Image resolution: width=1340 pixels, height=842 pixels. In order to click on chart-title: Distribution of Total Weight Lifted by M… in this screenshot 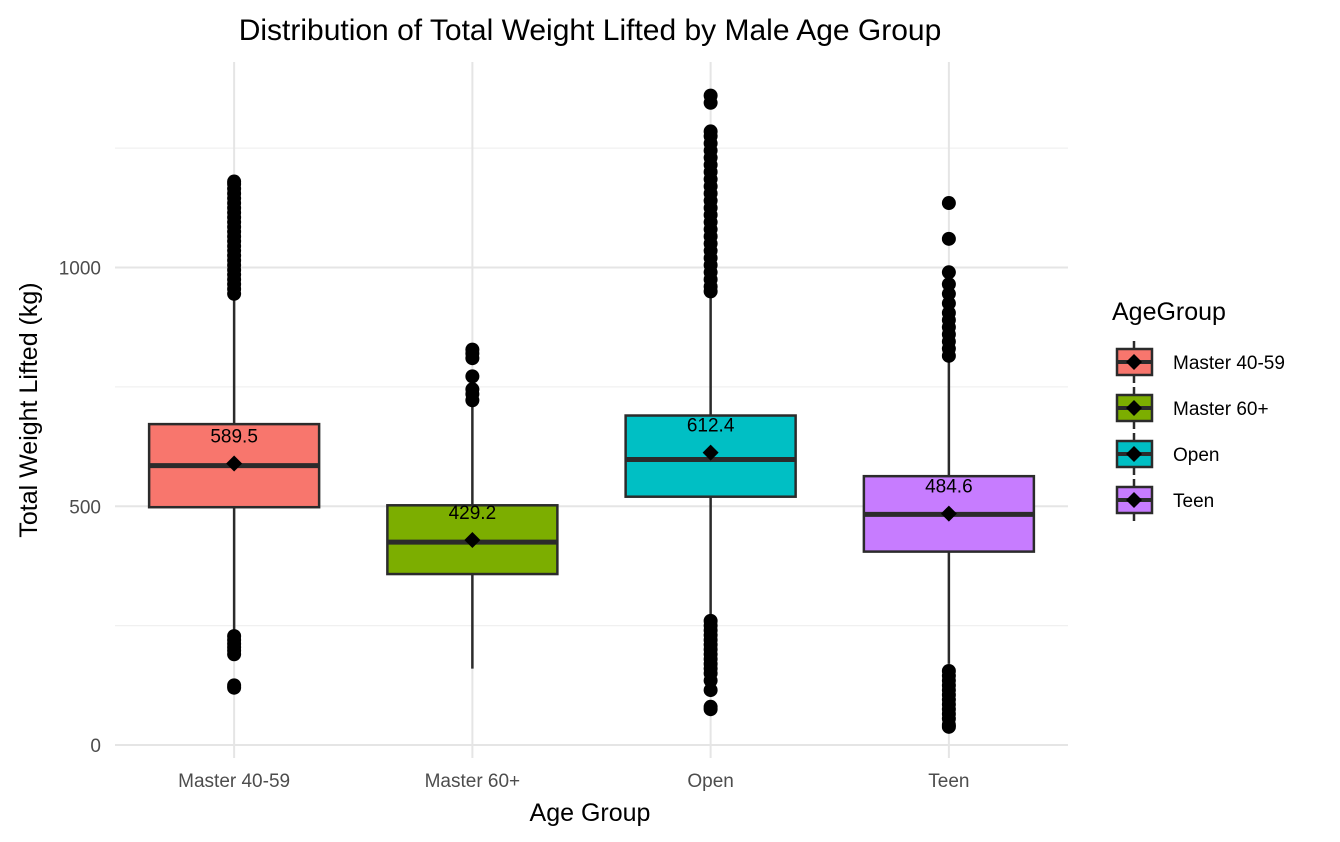, I will do `click(590, 30)`.